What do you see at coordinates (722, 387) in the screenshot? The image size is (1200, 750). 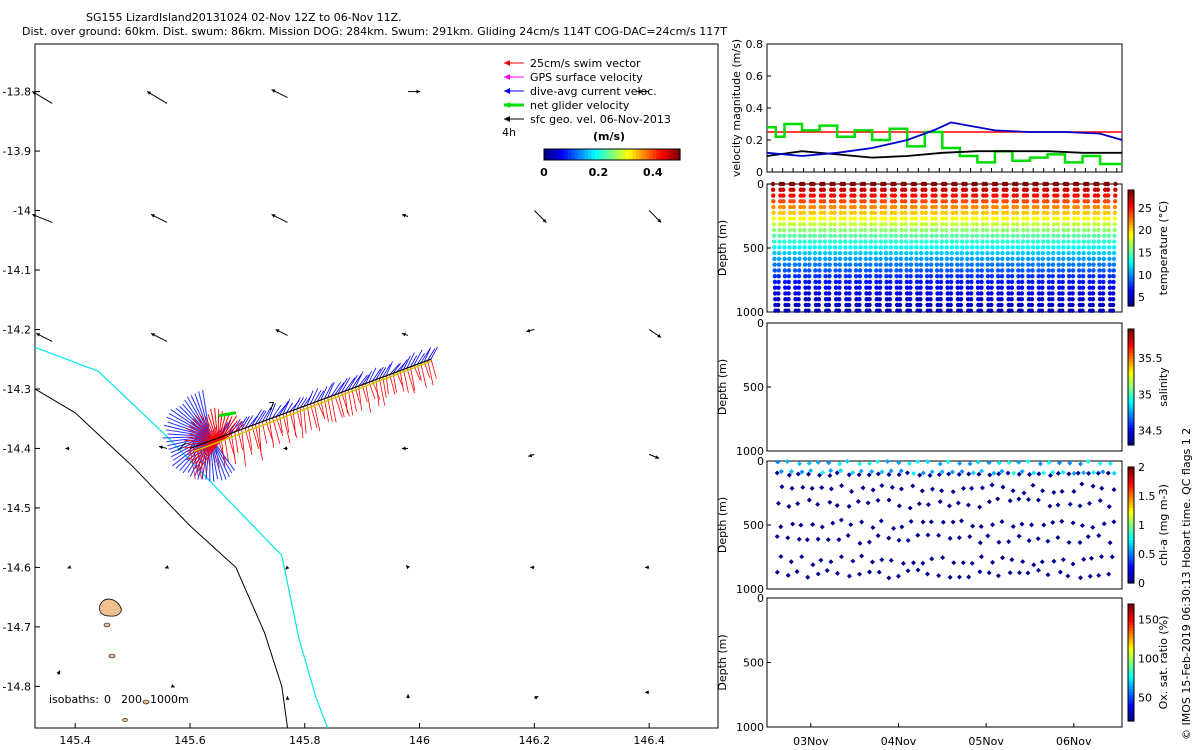 I see `salinity-y-axis-label: Depth (m)` at bounding box center [722, 387].